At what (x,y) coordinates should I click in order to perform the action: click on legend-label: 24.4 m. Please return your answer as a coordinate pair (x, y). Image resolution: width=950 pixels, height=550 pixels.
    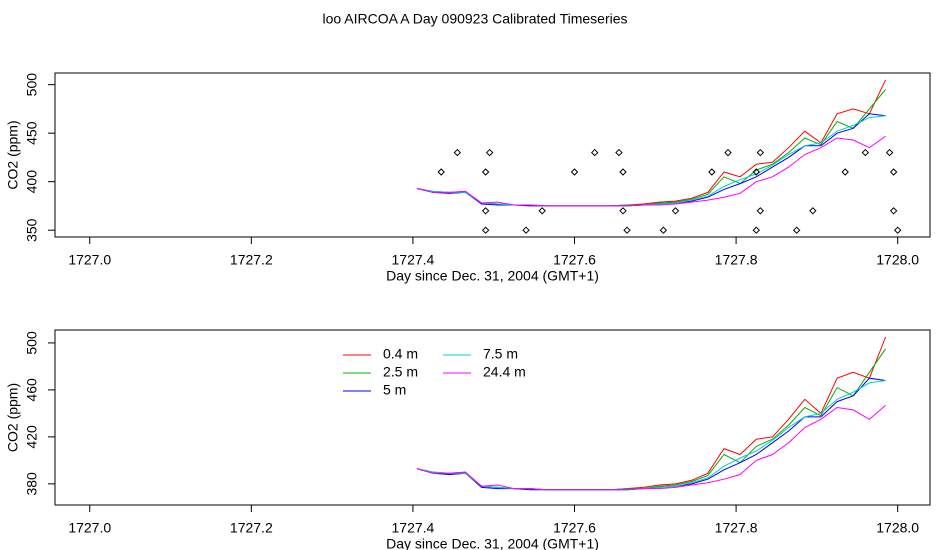
    Looking at the image, I should click on (504, 372).